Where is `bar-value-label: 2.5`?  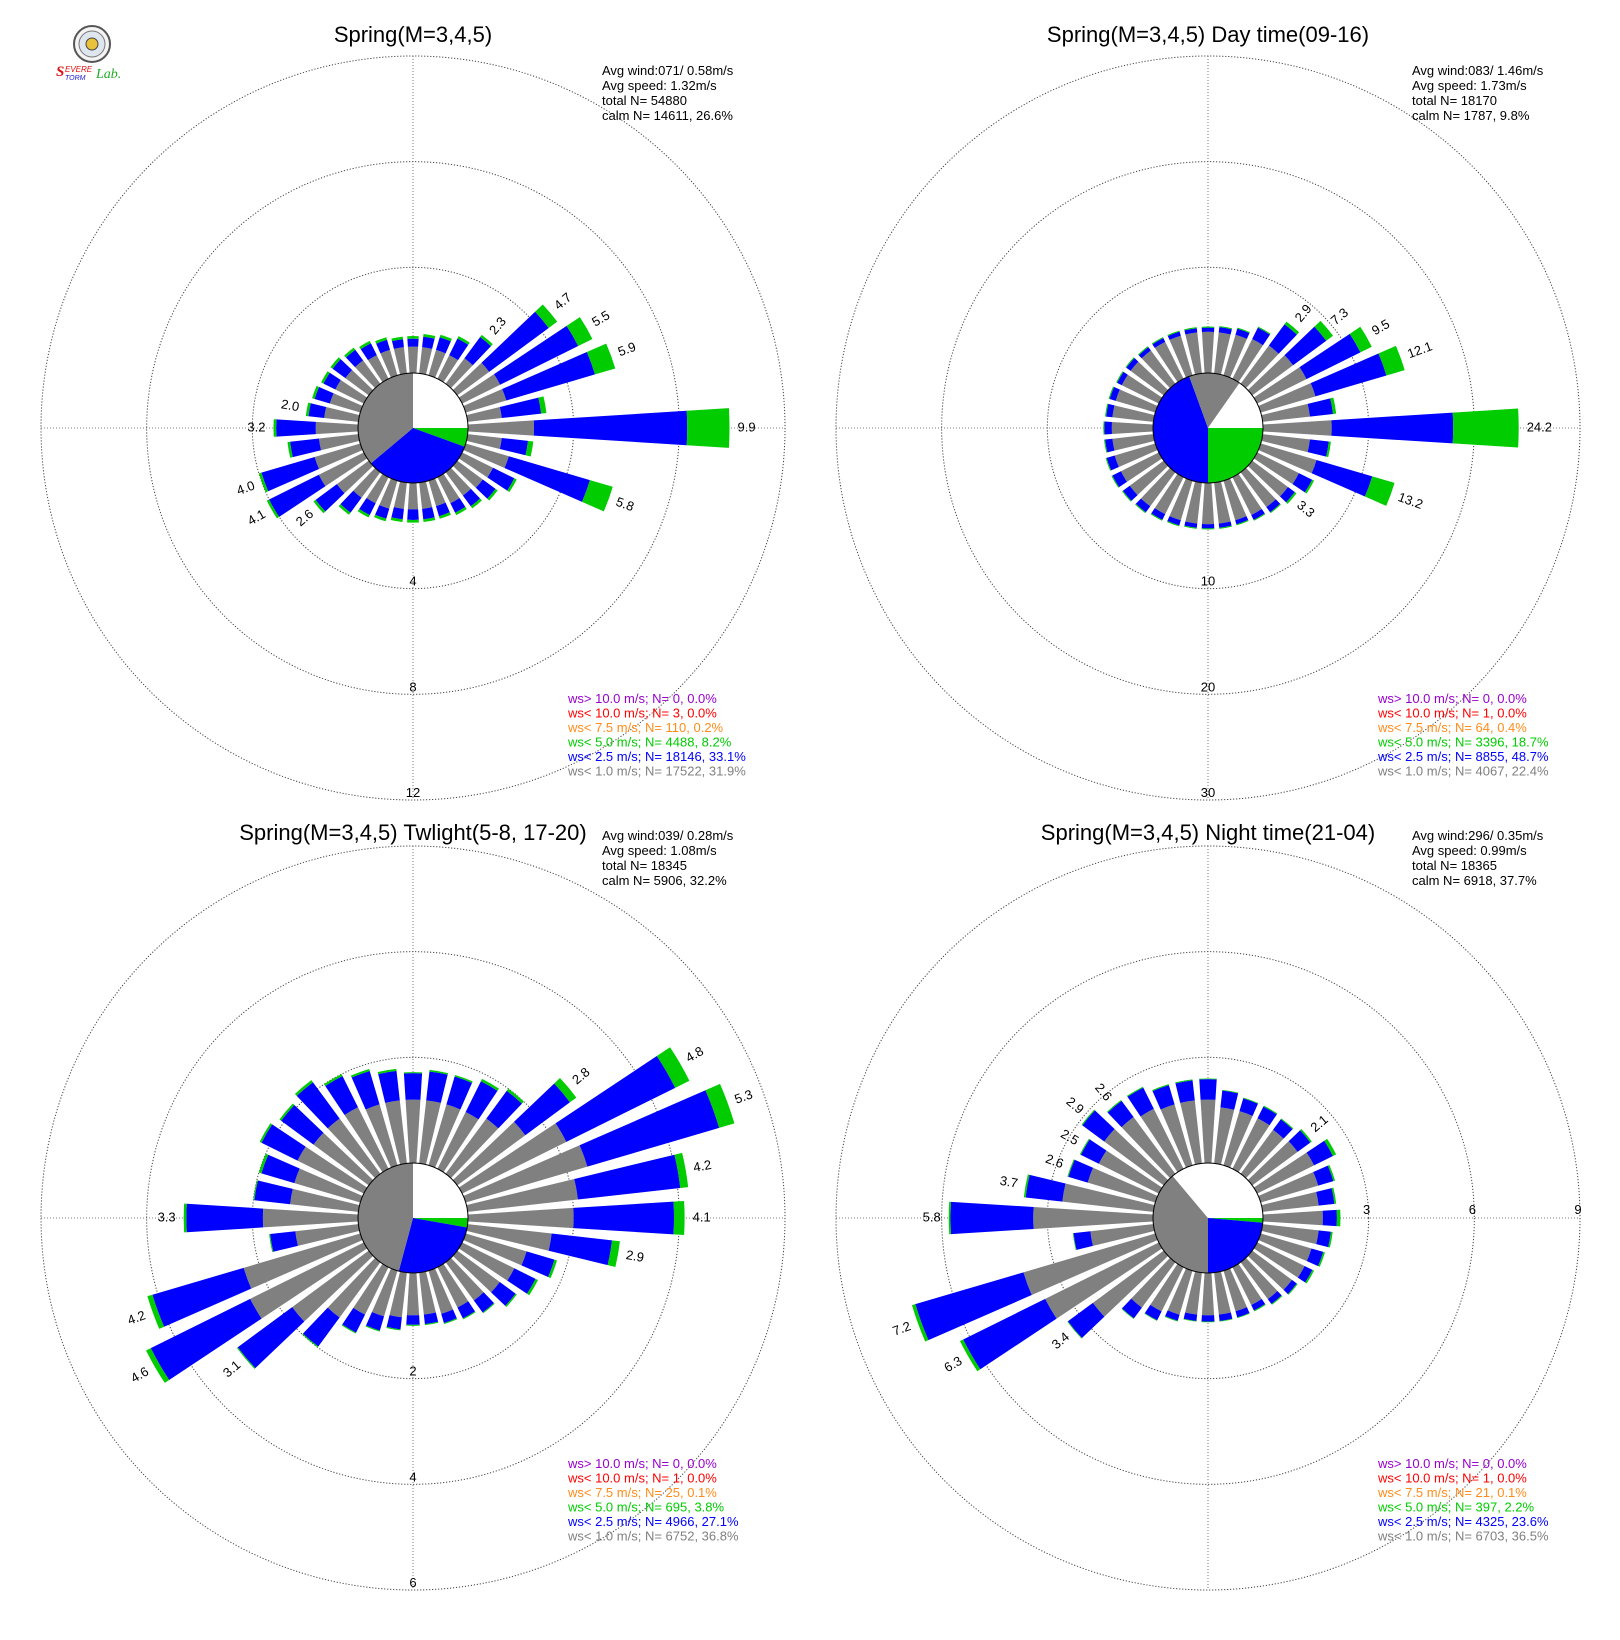 bar-value-label: 2.5 is located at coordinates (1069, 1137).